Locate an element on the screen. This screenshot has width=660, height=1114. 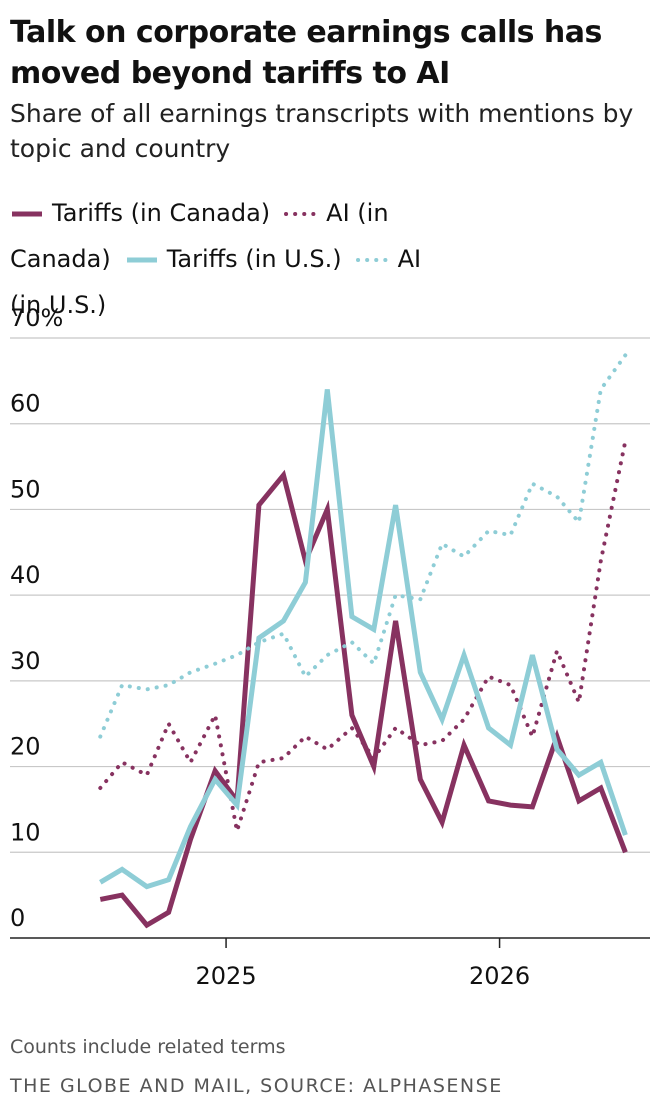
y-tick-label: 0 is located at coordinates (17, 918).